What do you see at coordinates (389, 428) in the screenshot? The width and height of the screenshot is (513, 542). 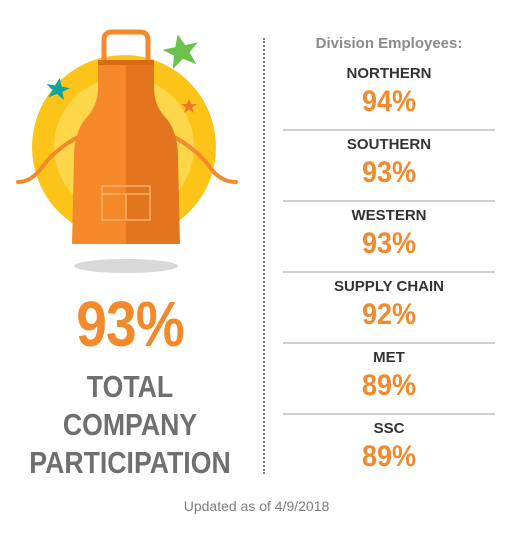 I see `division-name: SSC` at bounding box center [389, 428].